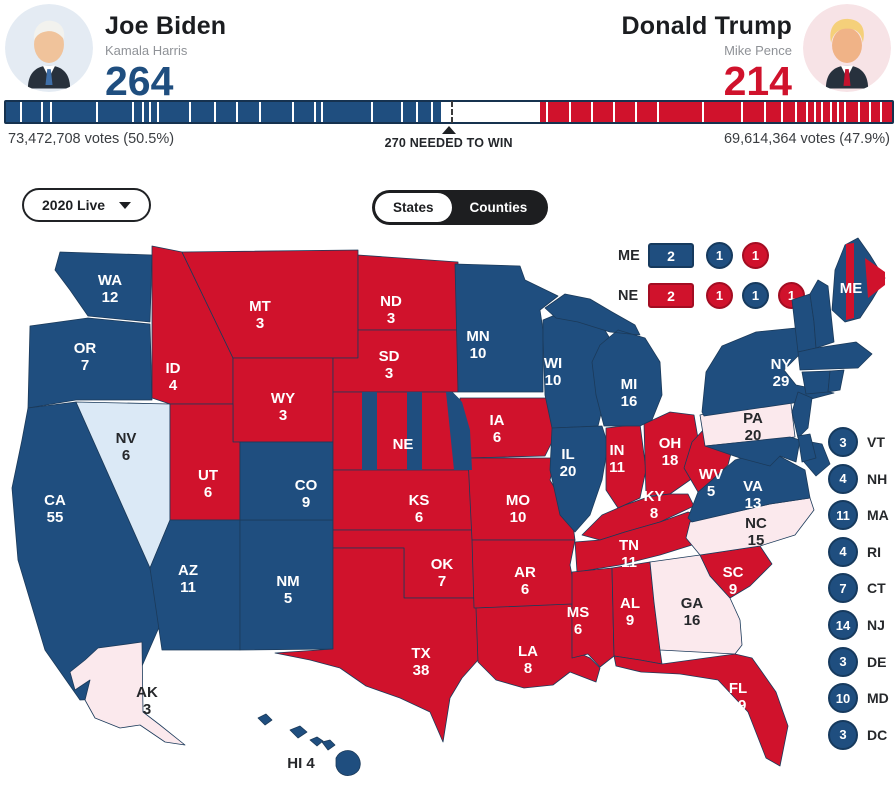 Image resolution: width=896 pixels, height=791 pixels. Describe the element at coordinates (309, 744) in the screenshot. I see `state-HI` at that location.